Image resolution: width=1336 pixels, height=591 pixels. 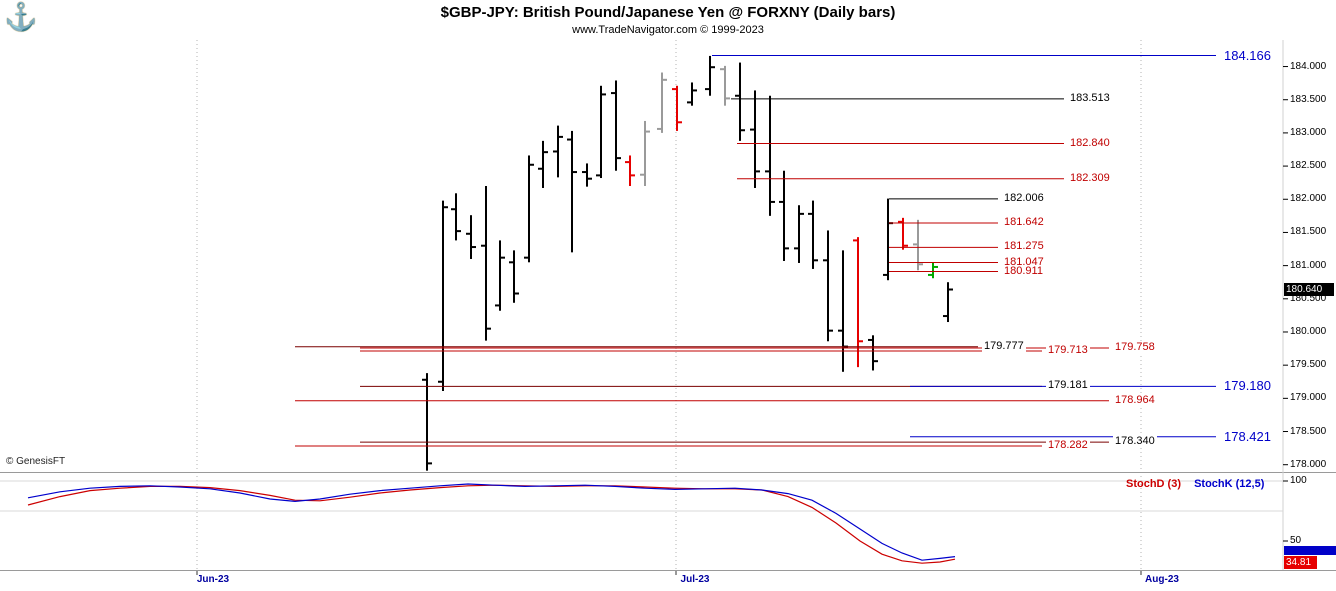 I want to click on chart-subtitle: www.TradeNavigator.com © 1999-2023, so click(x=668, y=30).